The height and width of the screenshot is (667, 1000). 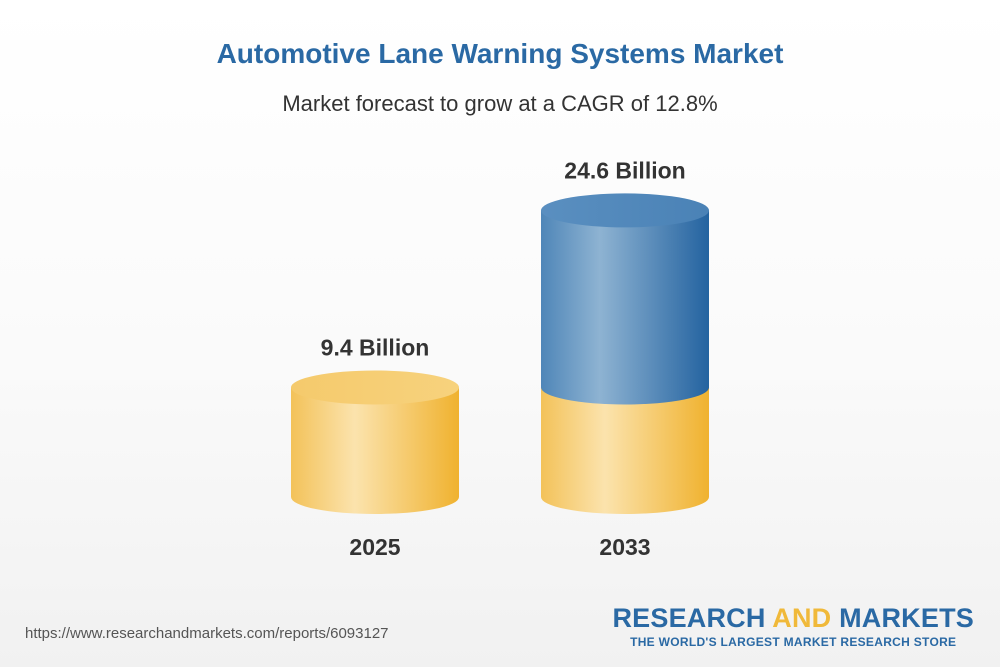 I want to click on chart-title: Automotive Lane Warning Systems Market, so click(x=500, y=53).